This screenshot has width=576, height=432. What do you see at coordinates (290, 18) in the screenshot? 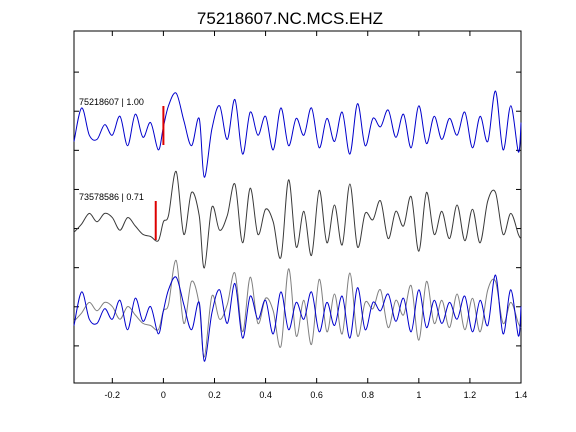
I see `chart-title: 75218607.NC.MCS.EHZ` at bounding box center [290, 18].